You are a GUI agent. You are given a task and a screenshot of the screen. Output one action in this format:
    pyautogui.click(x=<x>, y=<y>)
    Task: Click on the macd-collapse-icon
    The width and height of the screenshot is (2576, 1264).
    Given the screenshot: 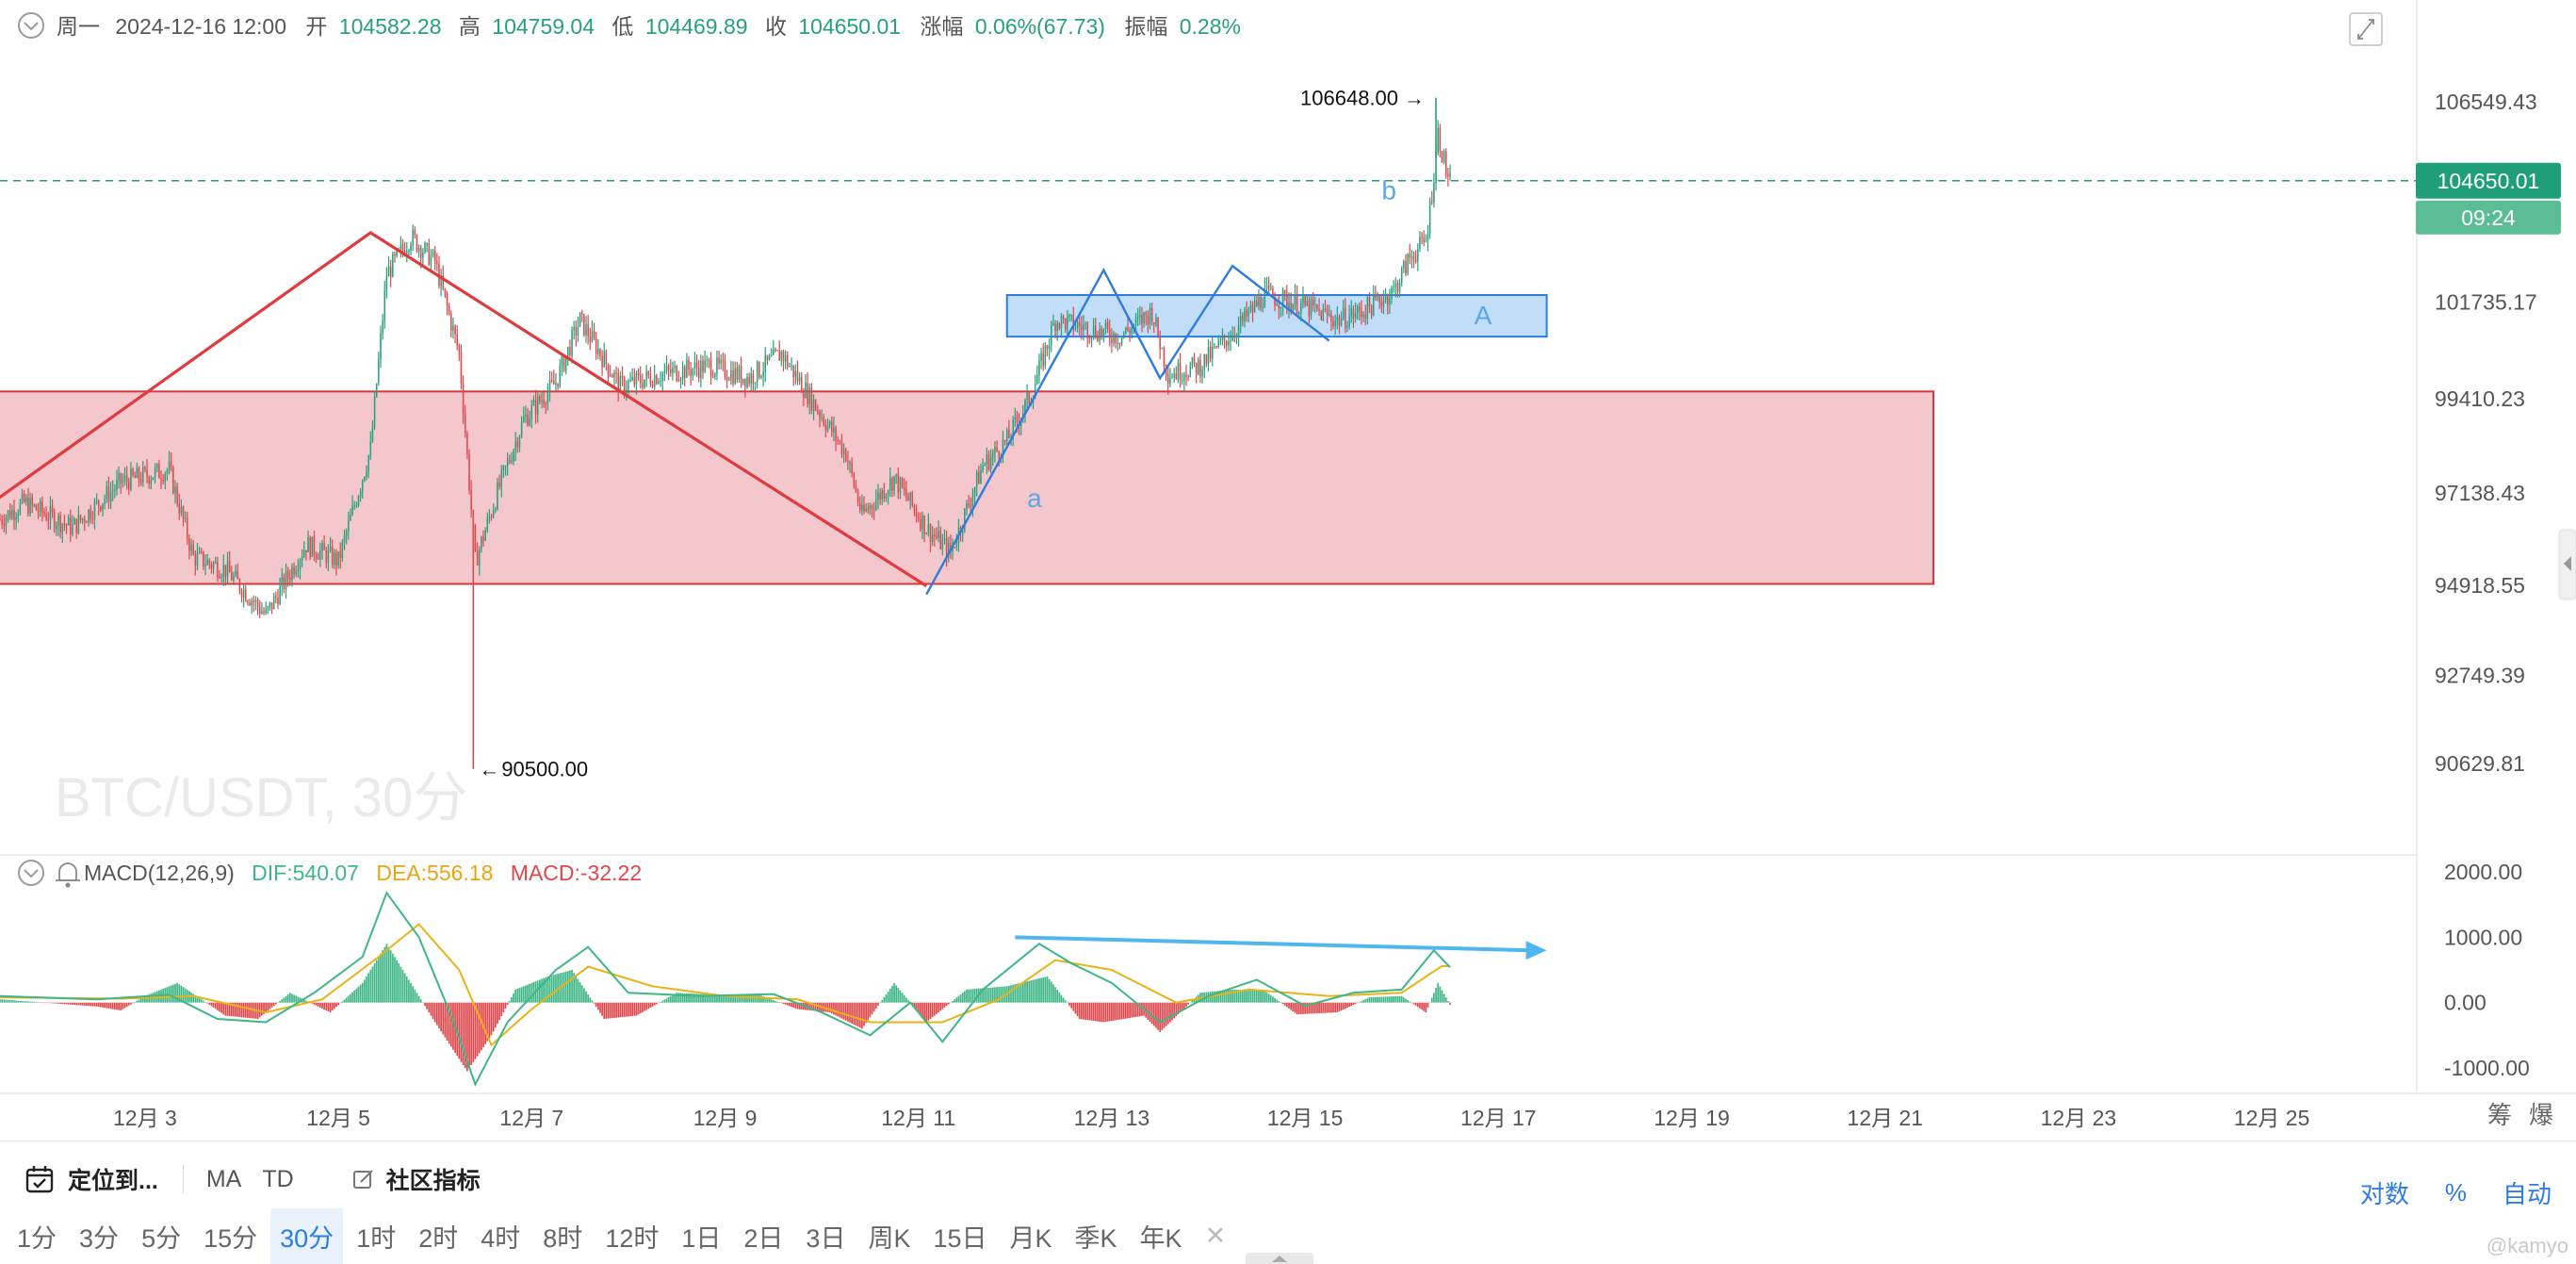 What is the action you would take?
    pyautogui.click(x=31, y=873)
    